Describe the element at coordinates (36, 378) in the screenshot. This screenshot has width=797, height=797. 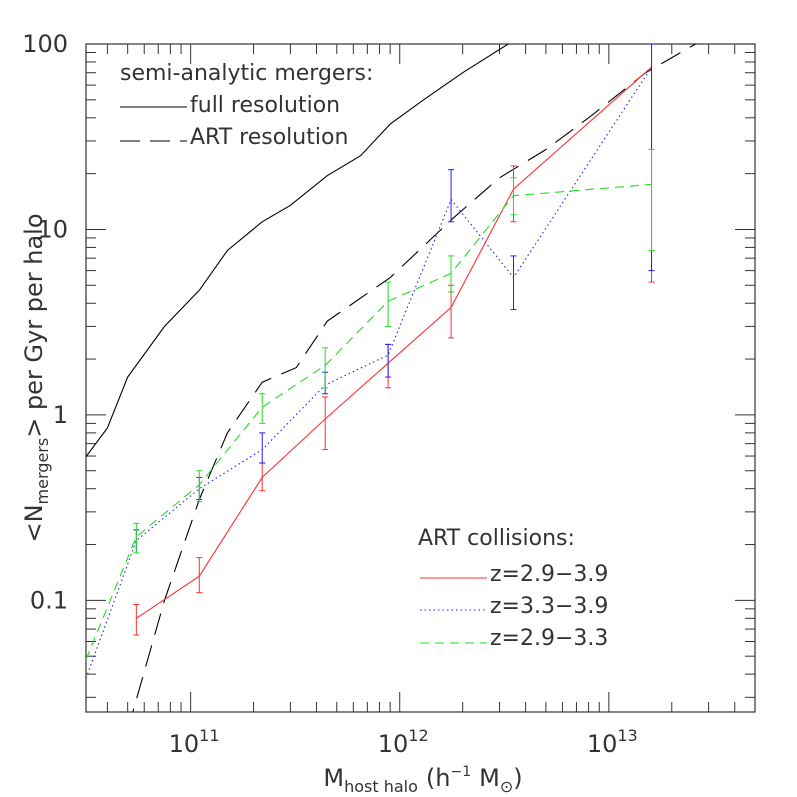
I see `y-axis-label: <Nmergers> per Gyr per halo` at that location.